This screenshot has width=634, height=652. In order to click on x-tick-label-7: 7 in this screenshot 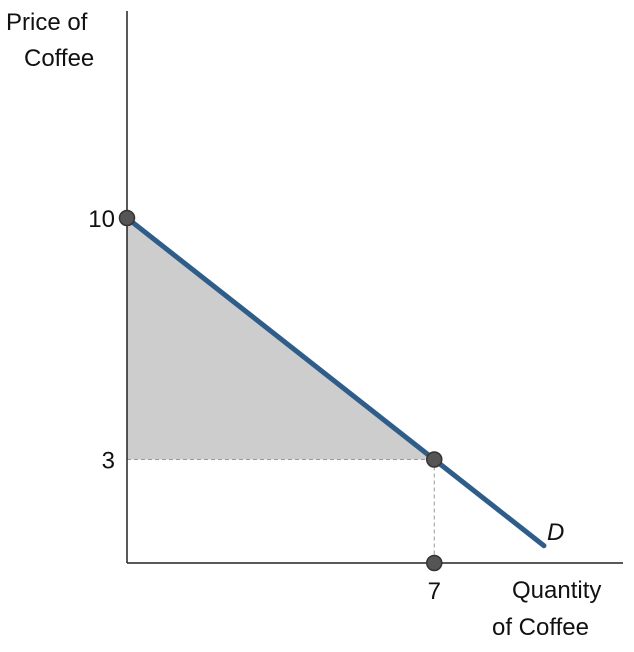, I will do `click(434, 591)`.